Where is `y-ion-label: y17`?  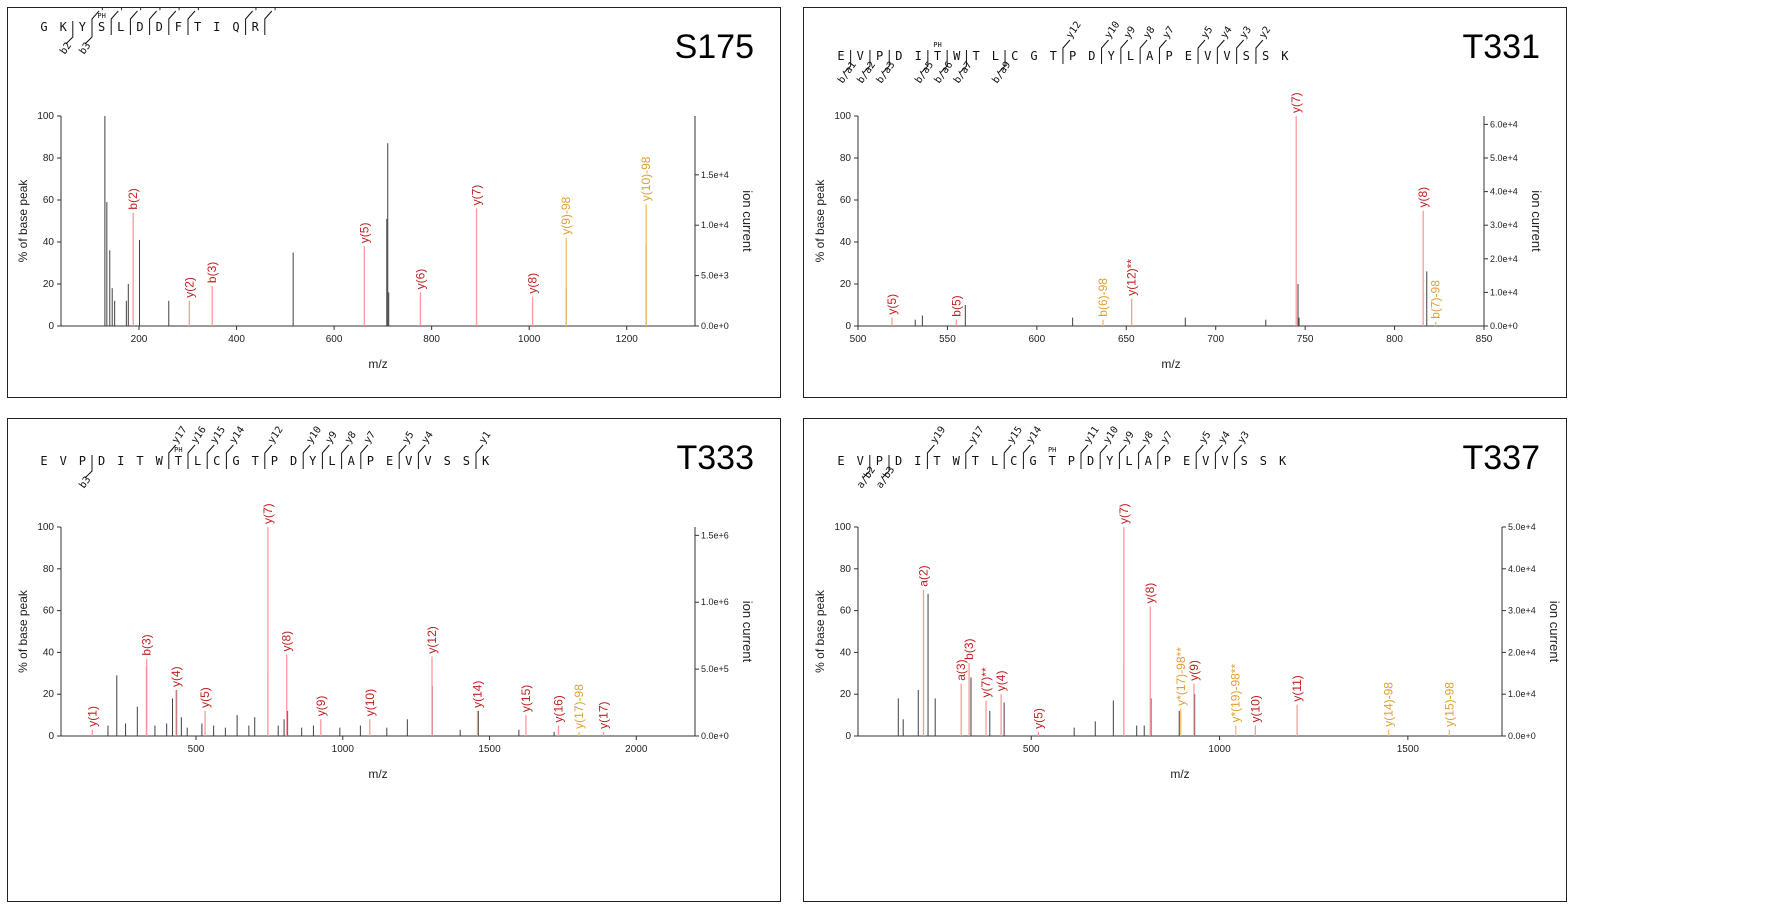
y-ion-label: y17 is located at coordinates (179, 435).